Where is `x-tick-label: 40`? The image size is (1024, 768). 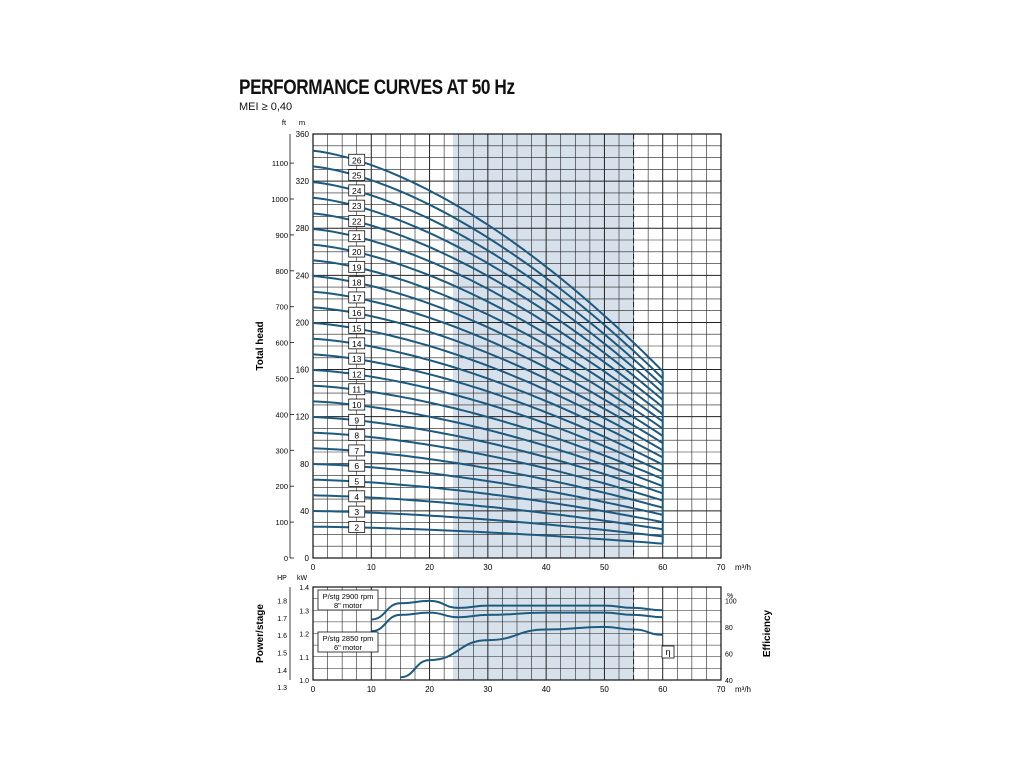
x-tick-label: 40 is located at coordinates (546, 567).